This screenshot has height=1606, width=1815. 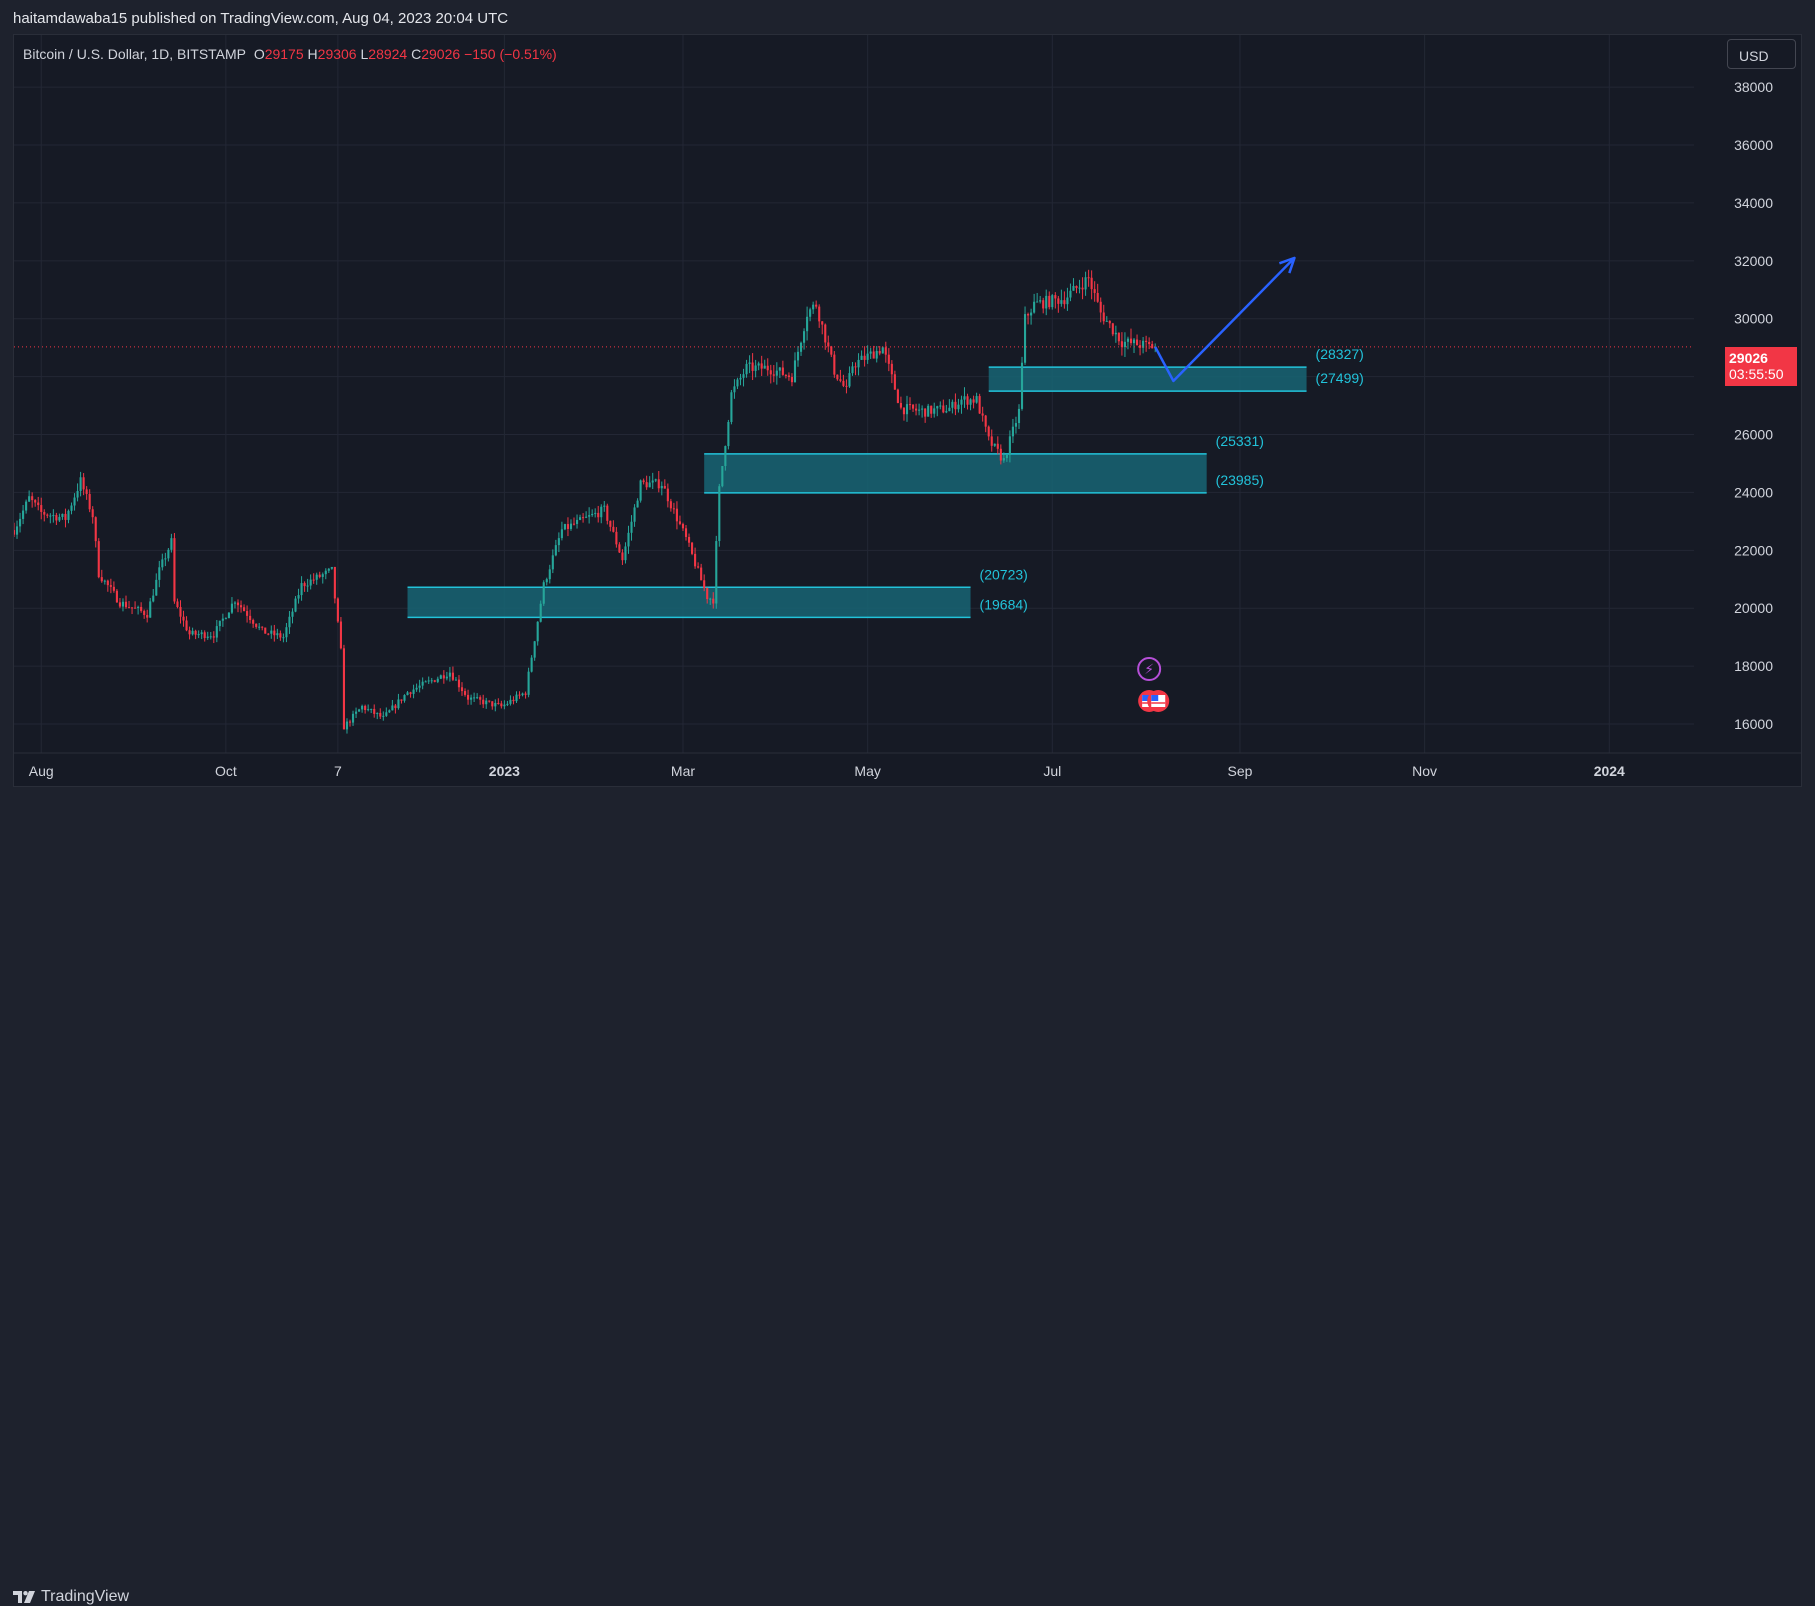 I want to click on y-tick-label: 32000, so click(x=1753, y=261).